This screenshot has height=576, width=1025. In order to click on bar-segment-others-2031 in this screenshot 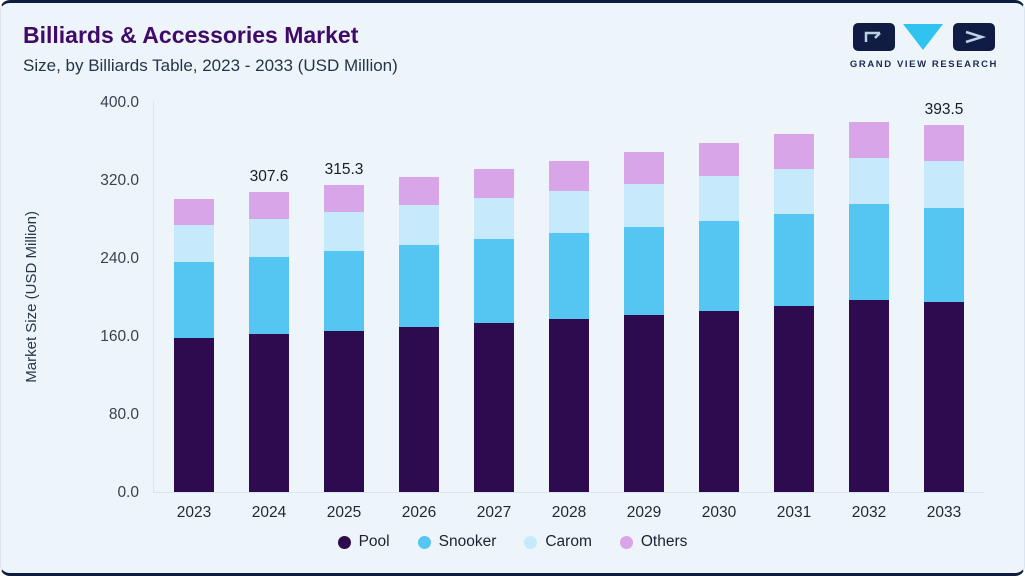, I will do `click(794, 151)`.